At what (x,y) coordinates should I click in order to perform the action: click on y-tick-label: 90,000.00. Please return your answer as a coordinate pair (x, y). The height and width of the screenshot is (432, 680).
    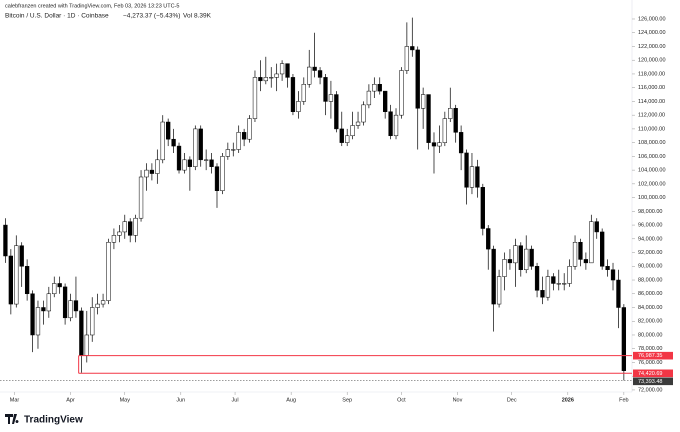
    Looking at the image, I should click on (650, 267).